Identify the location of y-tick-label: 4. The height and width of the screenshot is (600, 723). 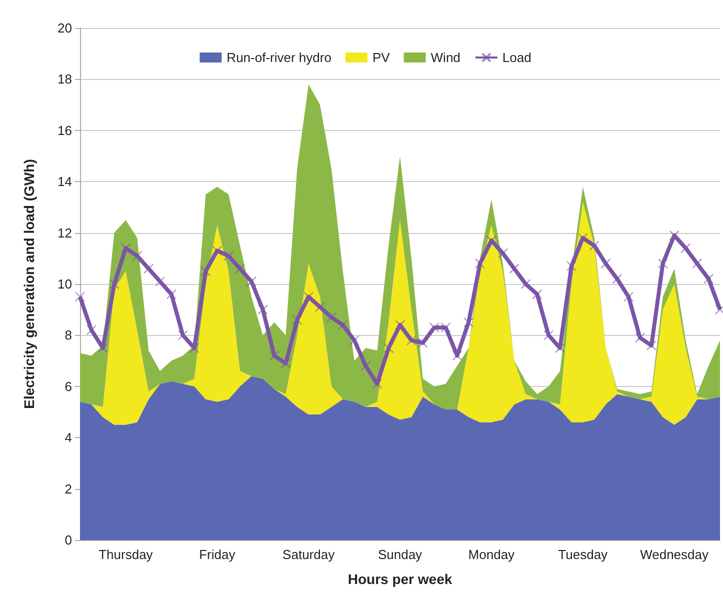
(68, 438).